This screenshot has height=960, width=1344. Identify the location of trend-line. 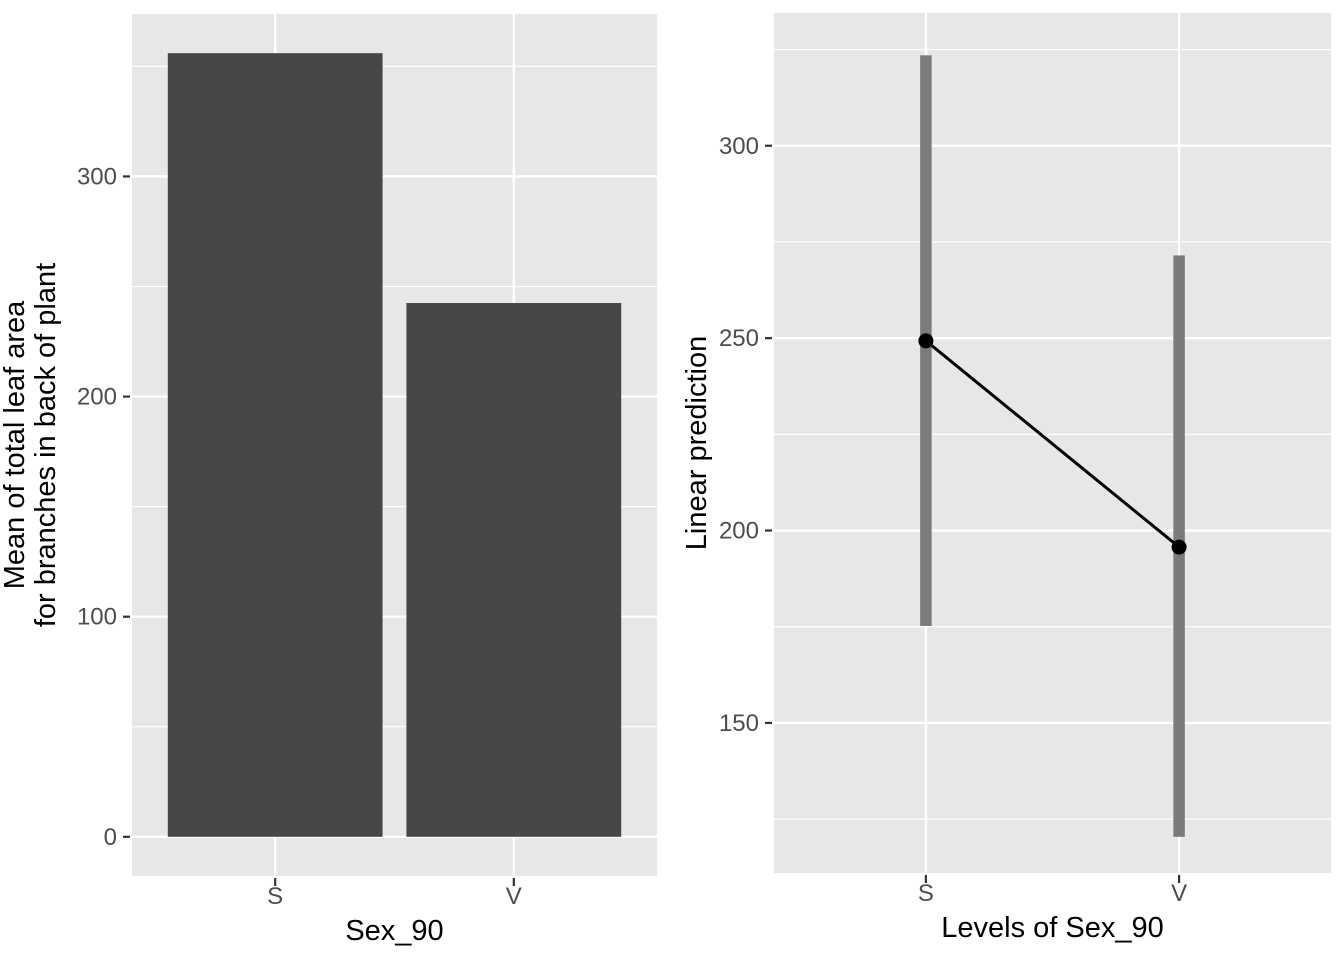
(1052, 444).